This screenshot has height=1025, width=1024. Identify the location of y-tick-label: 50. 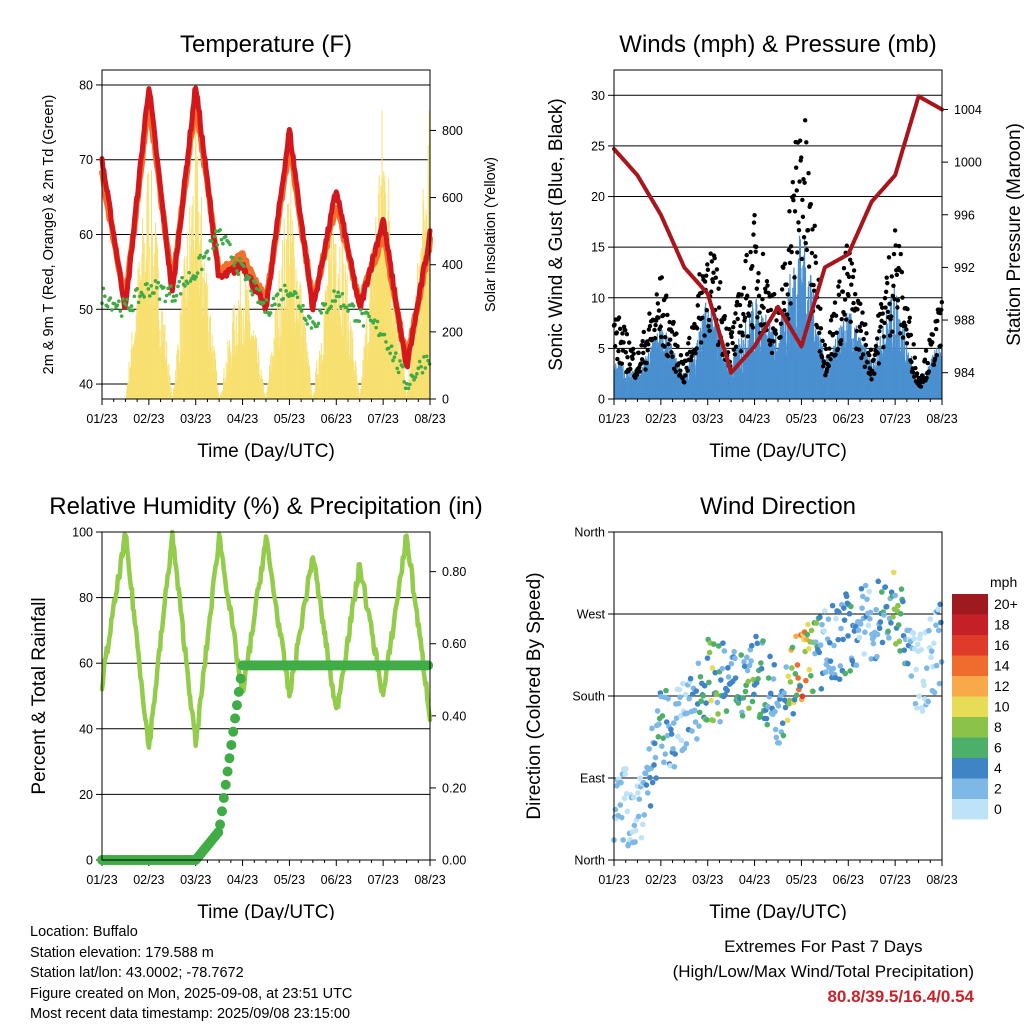
(86, 310).